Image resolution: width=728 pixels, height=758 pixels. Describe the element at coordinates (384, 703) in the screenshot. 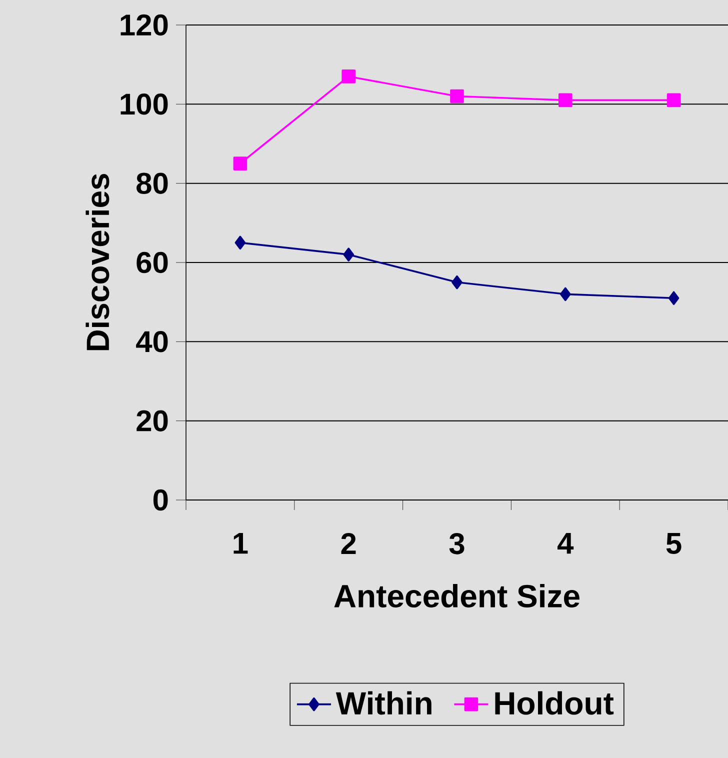

I see `legend-label: Within` at that location.